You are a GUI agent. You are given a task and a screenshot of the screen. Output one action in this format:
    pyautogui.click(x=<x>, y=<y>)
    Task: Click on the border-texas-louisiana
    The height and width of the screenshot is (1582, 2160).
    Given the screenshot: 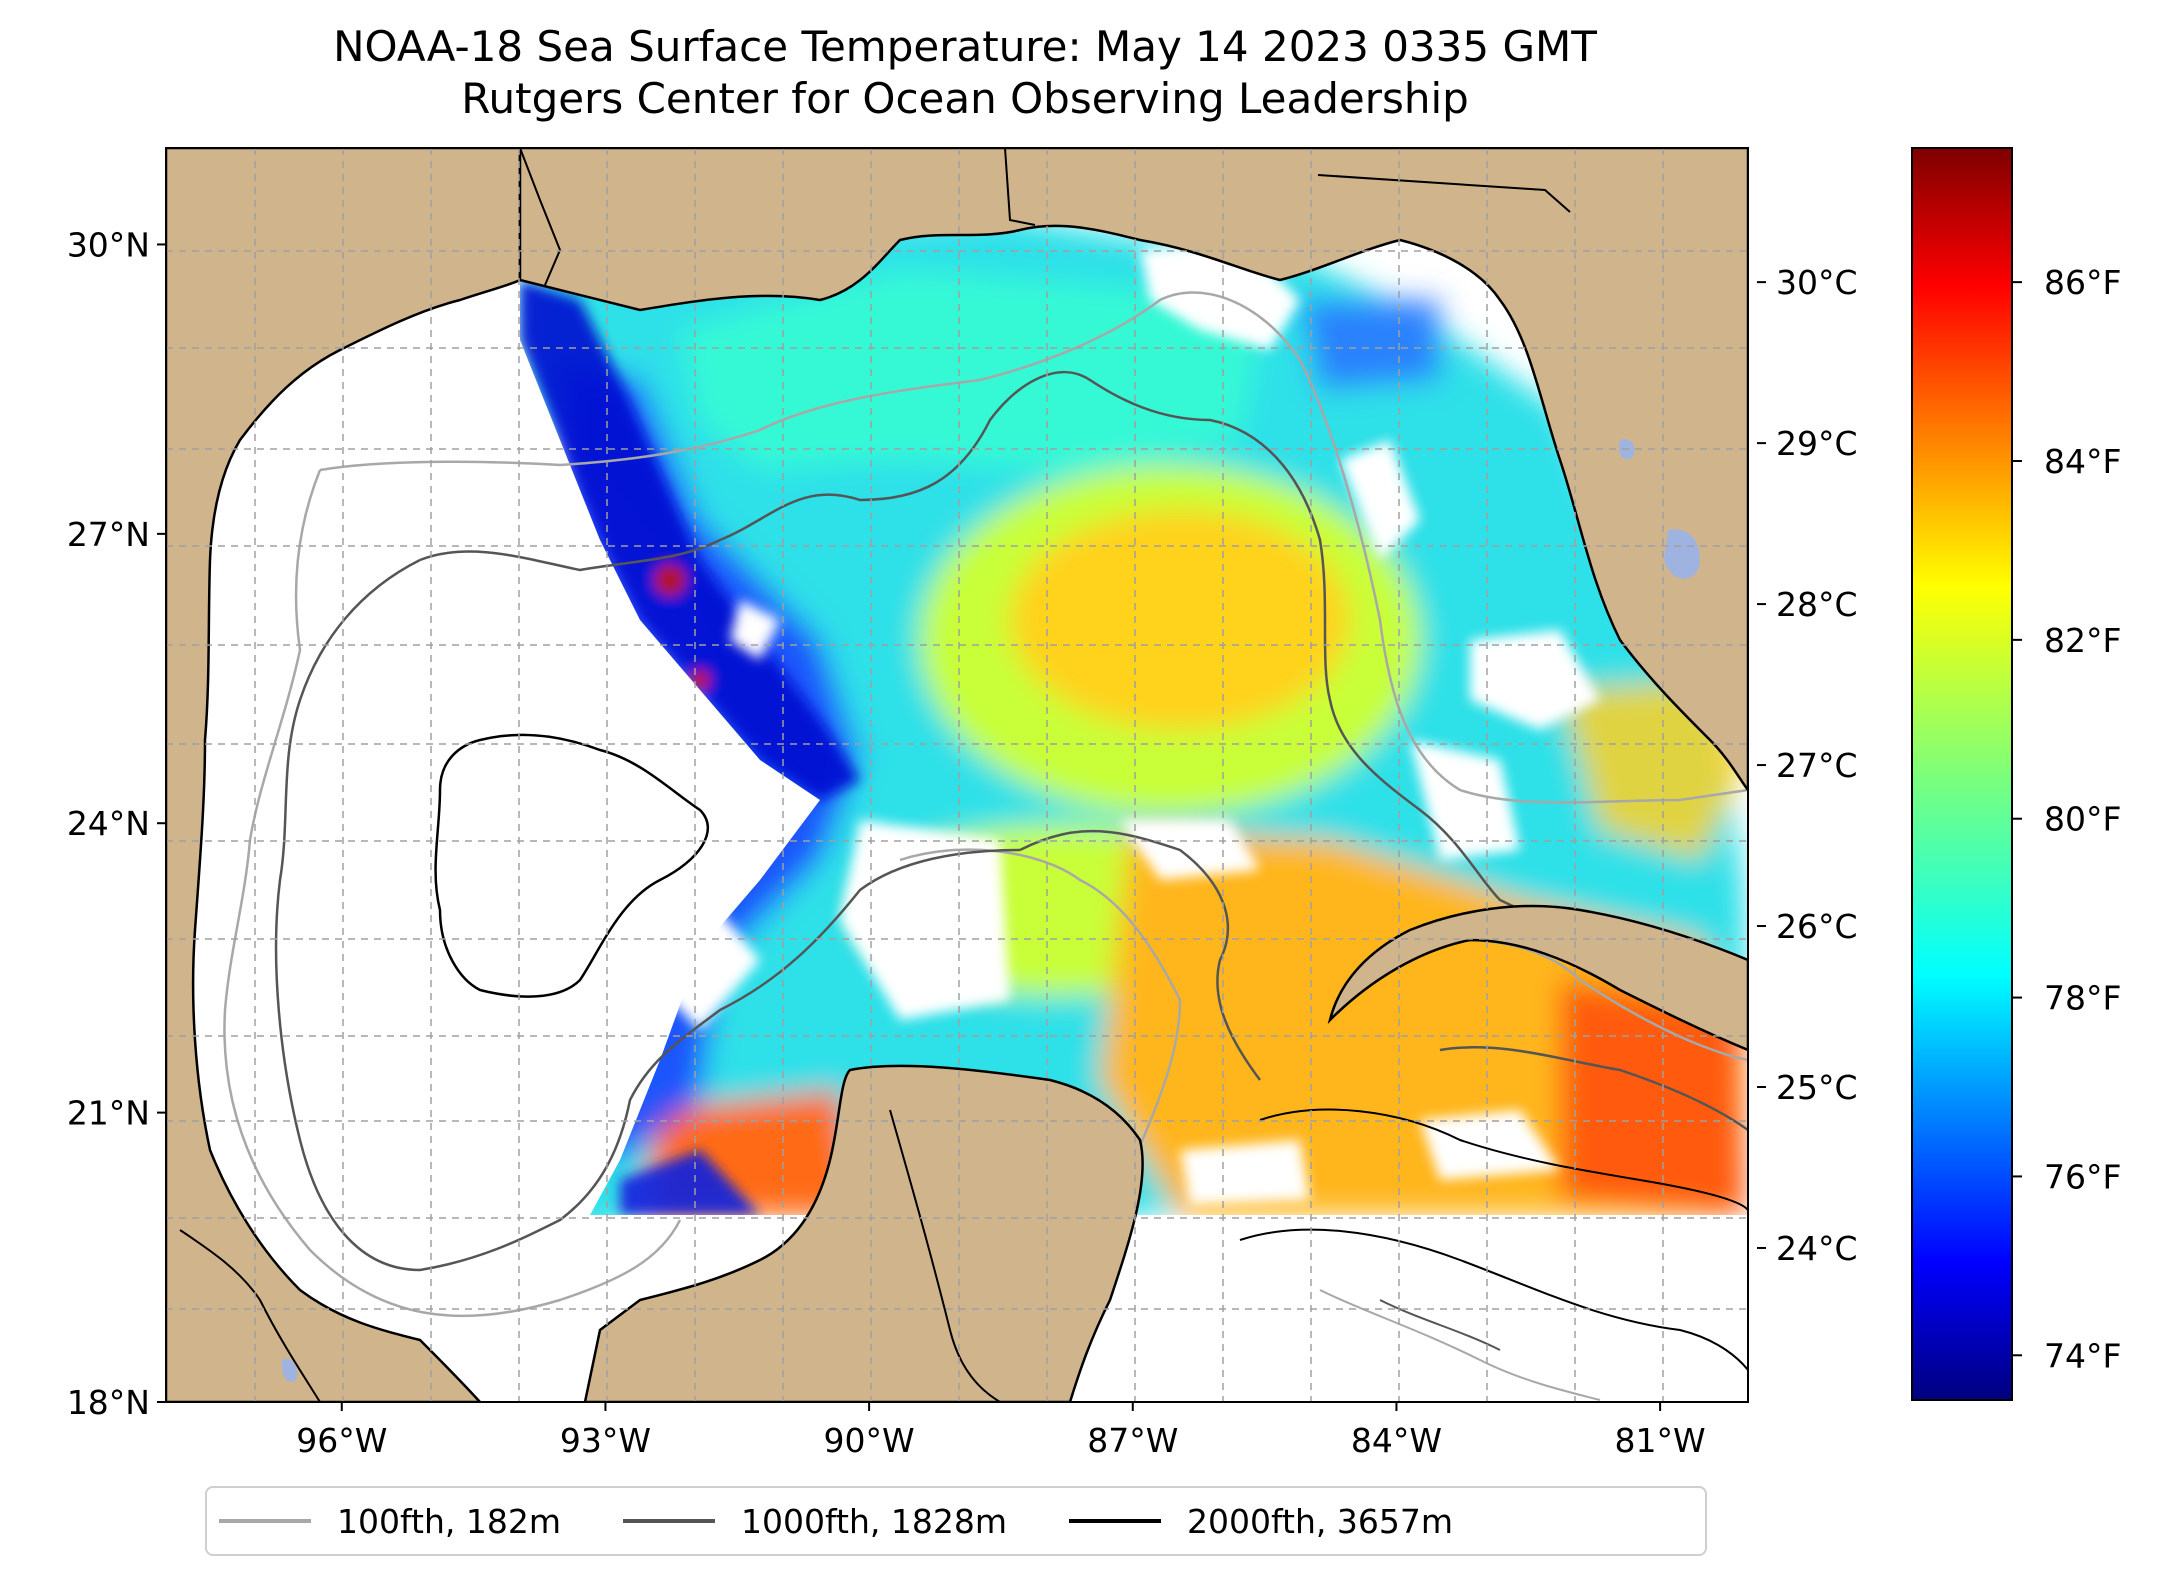 What is the action you would take?
    pyautogui.click(x=540, y=217)
    